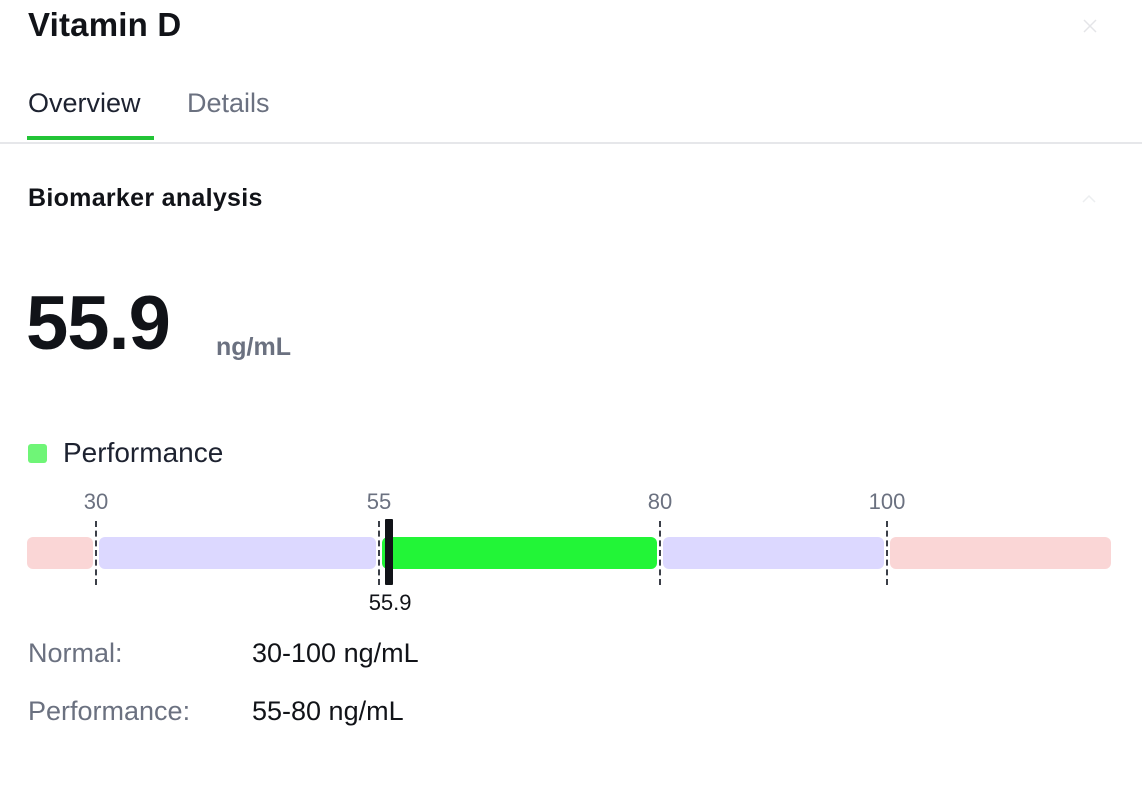 This screenshot has height=787, width=1142. Describe the element at coordinates (887, 501) in the screenshot. I see `tick-label: 100` at that location.